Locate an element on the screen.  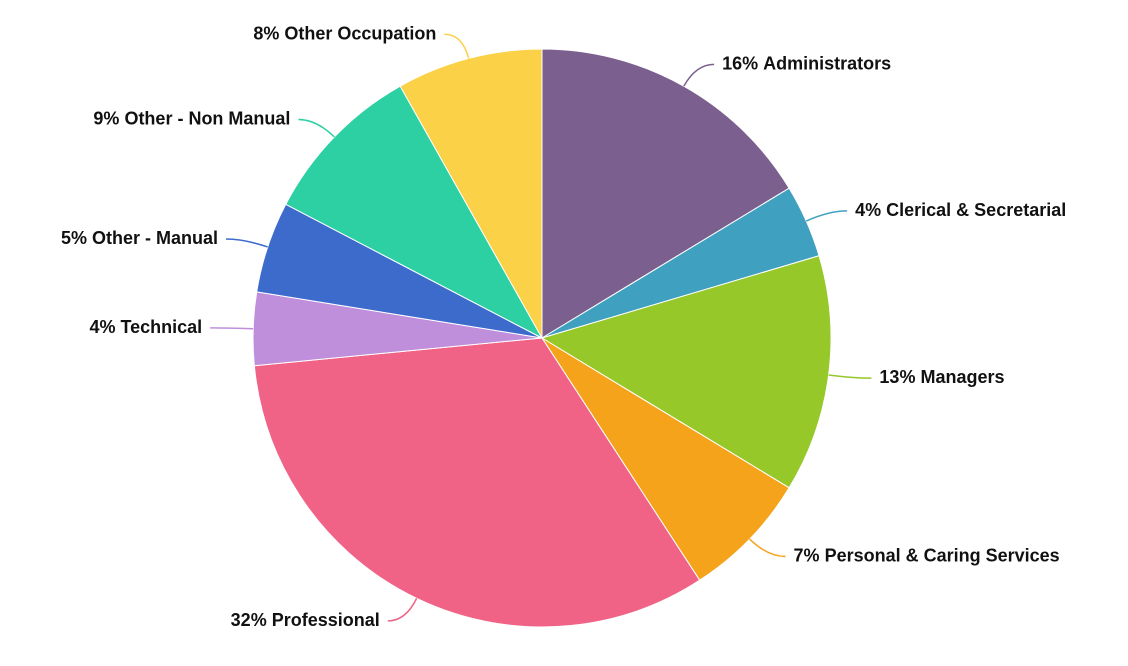
value-label: 8% is located at coordinates (266, 33).